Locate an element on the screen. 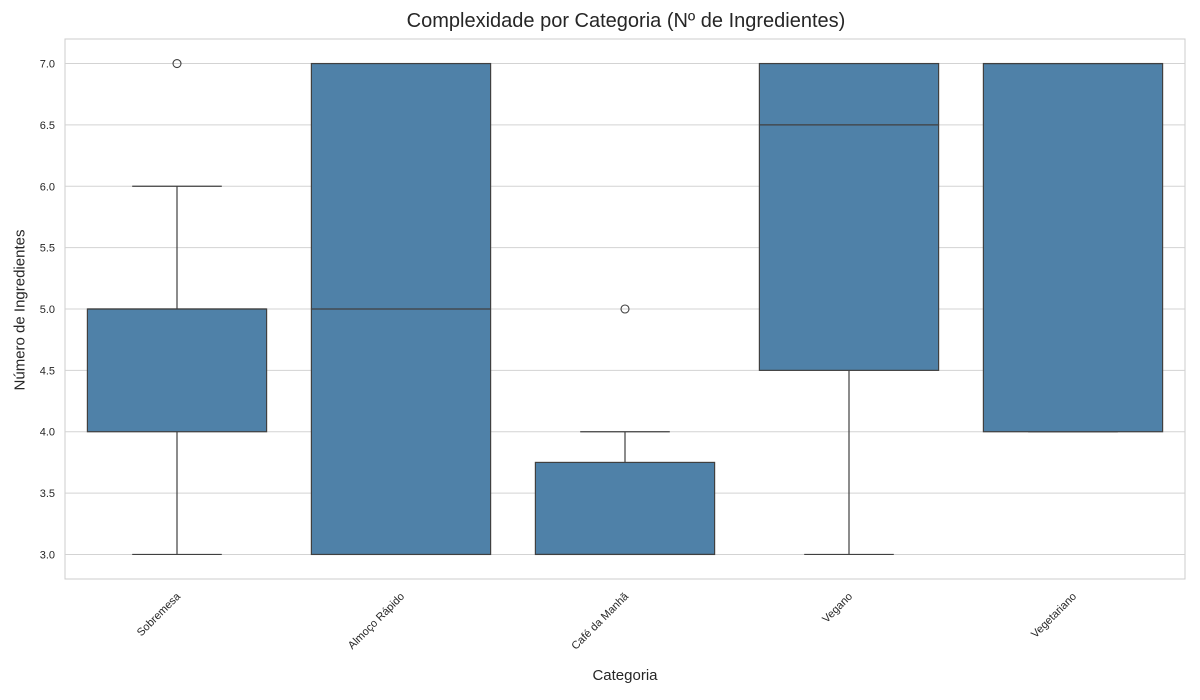  x-tick-label: Vegetariano is located at coordinates (1054, 616).